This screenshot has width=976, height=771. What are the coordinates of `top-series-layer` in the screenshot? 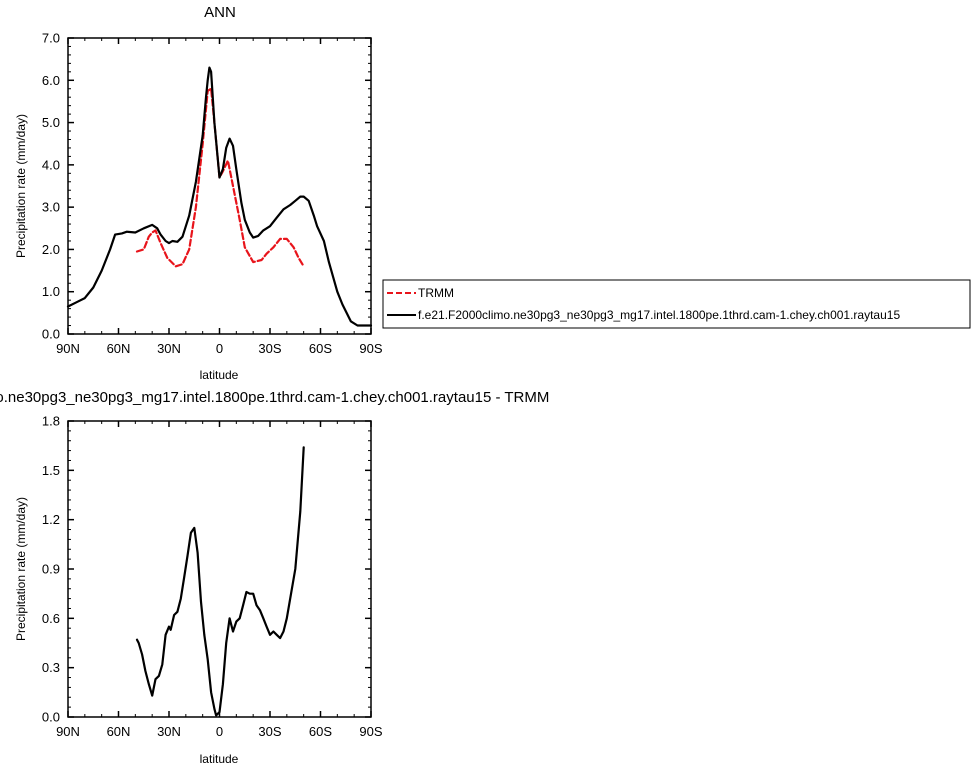 It's located at (219, 196).